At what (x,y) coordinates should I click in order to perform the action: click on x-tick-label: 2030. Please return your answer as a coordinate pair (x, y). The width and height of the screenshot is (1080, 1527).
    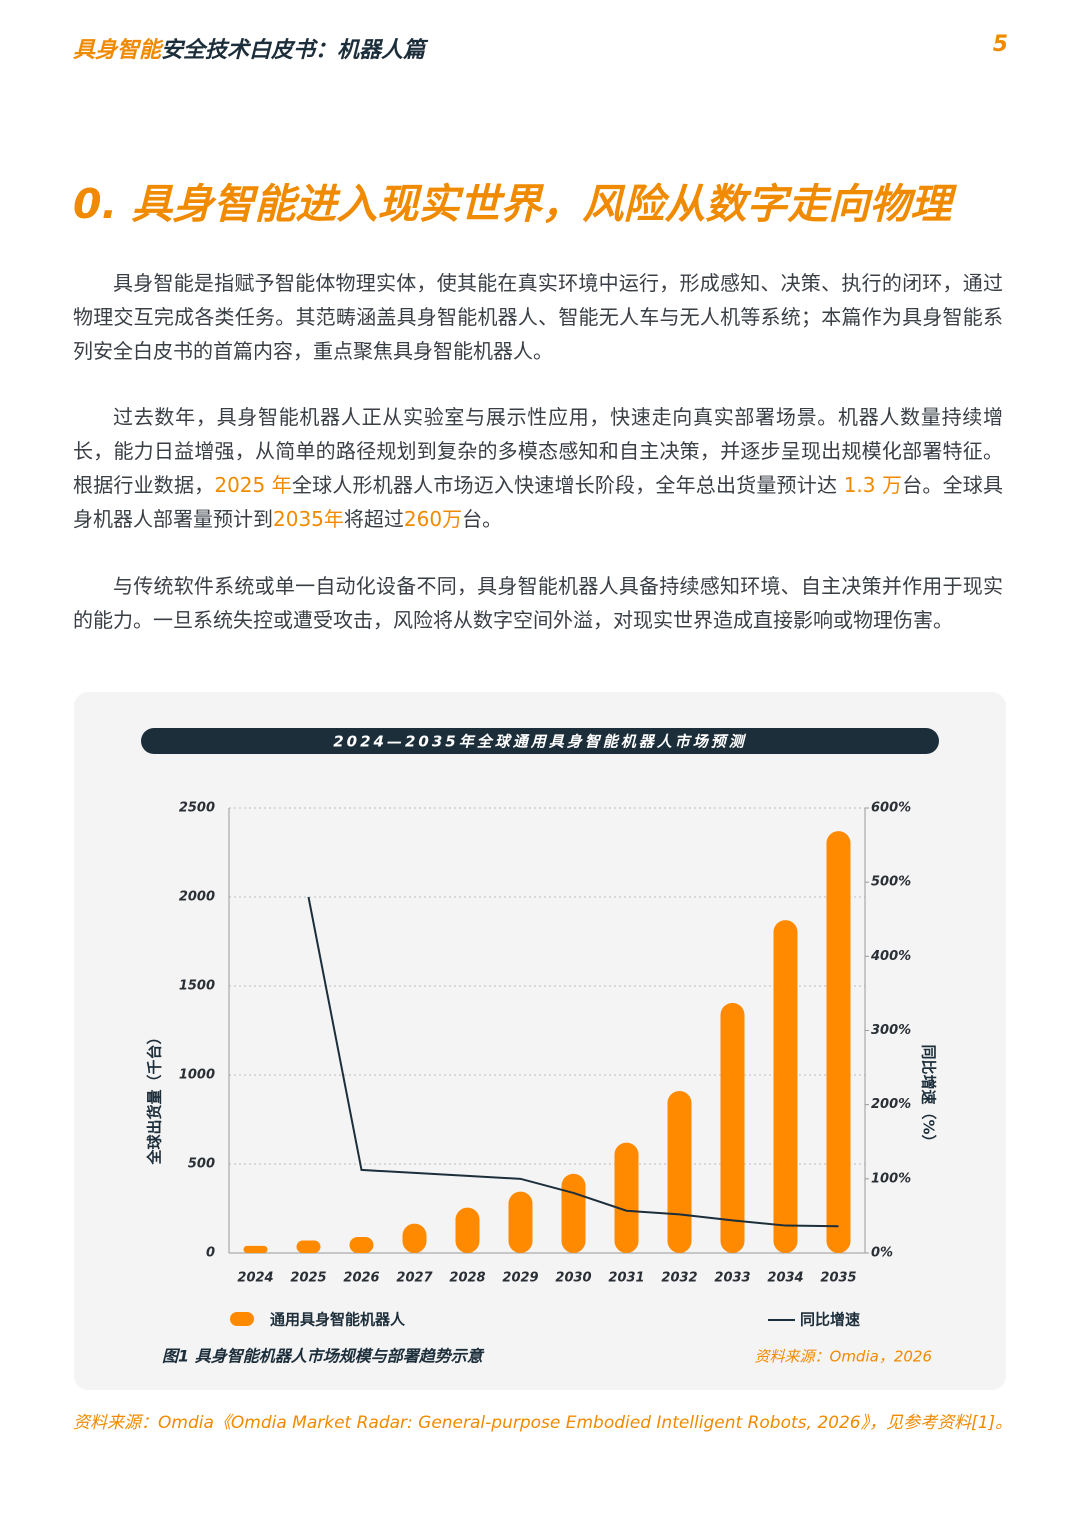
    Looking at the image, I should click on (573, 1278).